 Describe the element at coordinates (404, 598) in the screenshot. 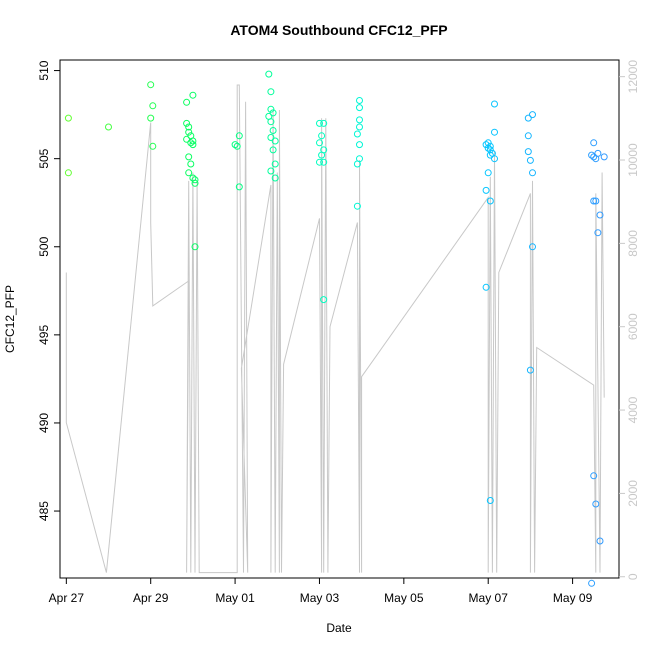

I see `x-tick-label: May 05` at that location.